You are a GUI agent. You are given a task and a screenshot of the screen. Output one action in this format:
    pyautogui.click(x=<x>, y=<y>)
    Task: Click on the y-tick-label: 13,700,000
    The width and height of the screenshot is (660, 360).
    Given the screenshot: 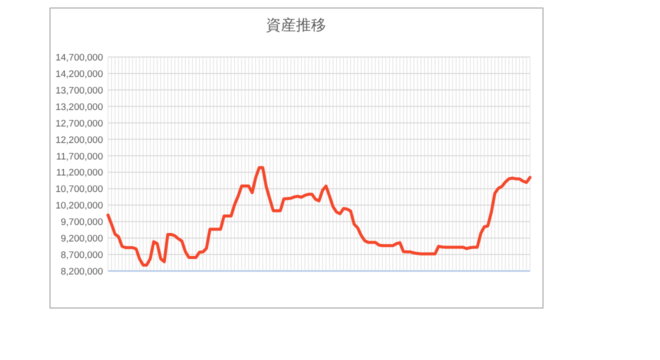 What is the action you would take?
    pyautogui.click(x=79, y=90)
    